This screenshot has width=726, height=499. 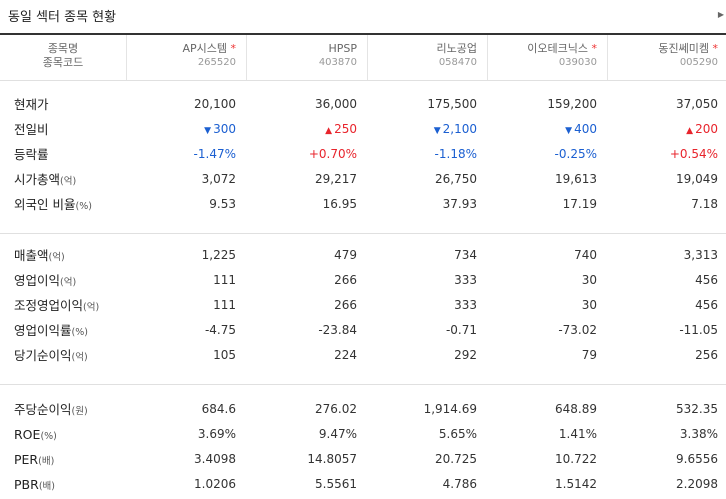 I want to click on table-row: ROE(%) 3.69% 9.47% 5.65% 1.41% 3.38%, so click(x=363, y=434).